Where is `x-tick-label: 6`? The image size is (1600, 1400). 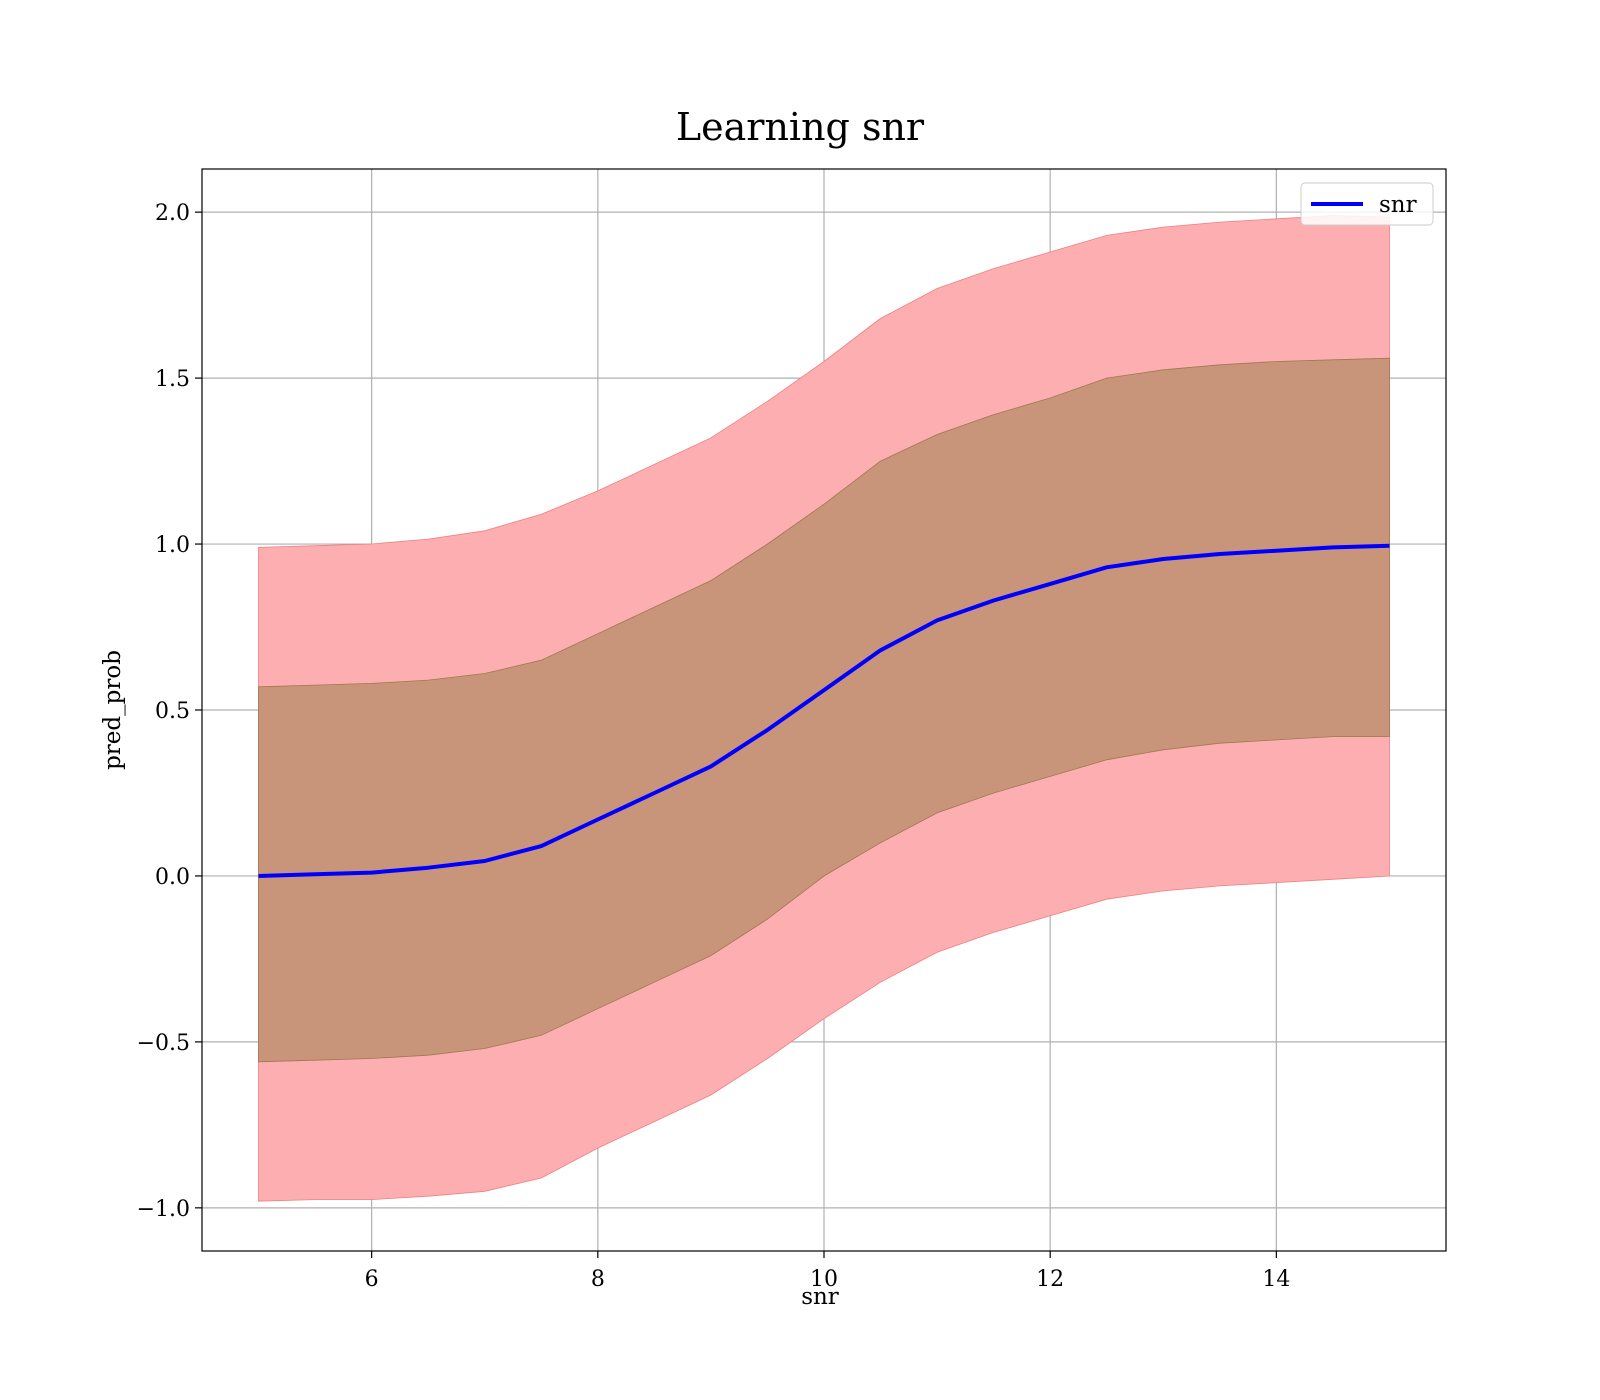
x-tick-label: 6 is located at coordinates (372, 1279).